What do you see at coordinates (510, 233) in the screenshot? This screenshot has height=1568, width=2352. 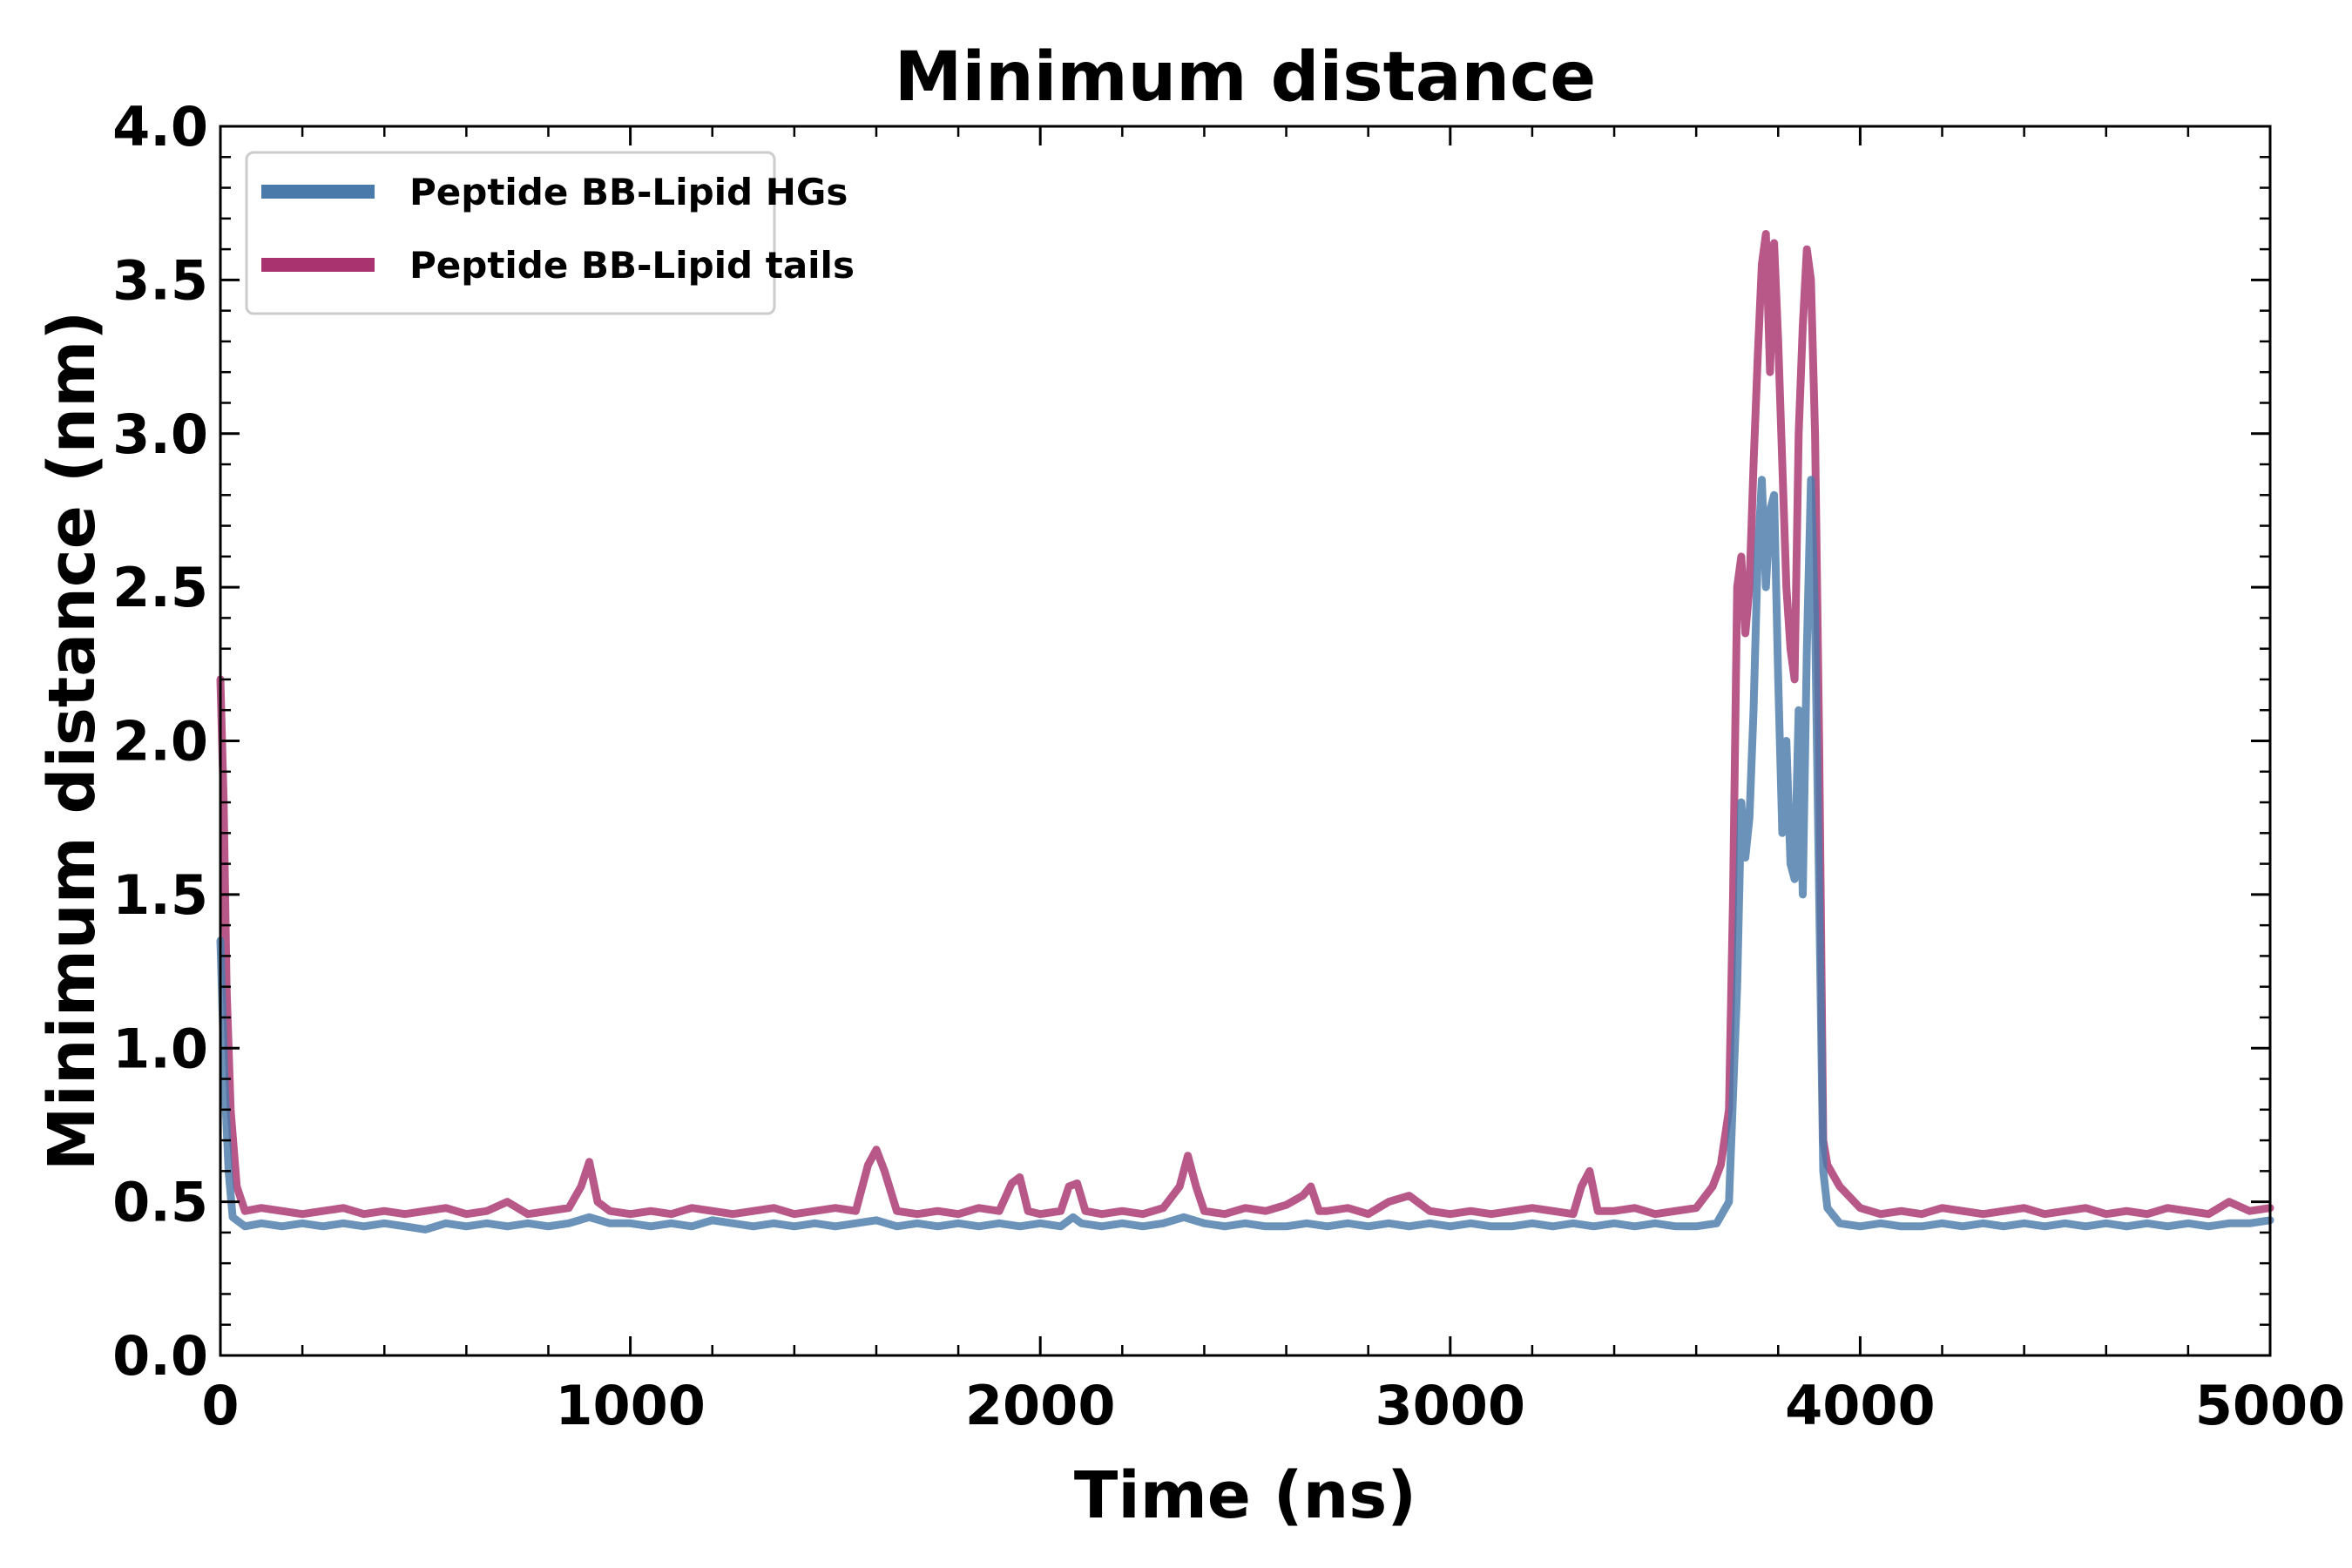 I see `legend-box` at bounding box center [510, 233].